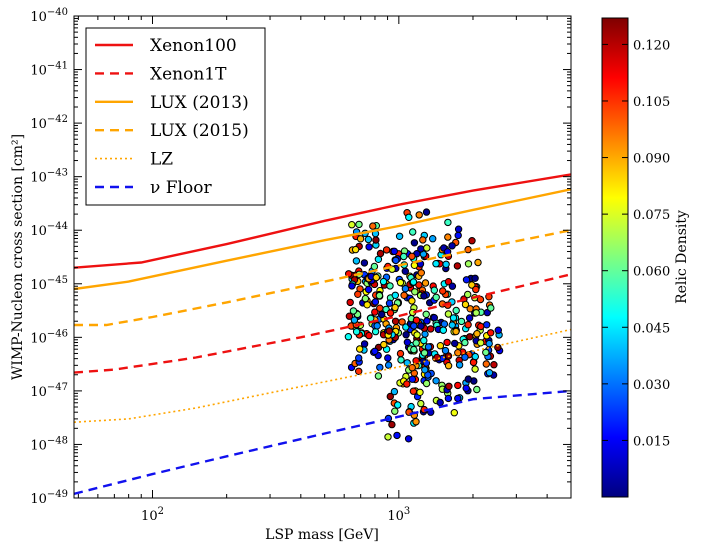  Describe the element at coordinates (49, 70) in the screenshot. I see `y-tick-label: 10−41` at that location.